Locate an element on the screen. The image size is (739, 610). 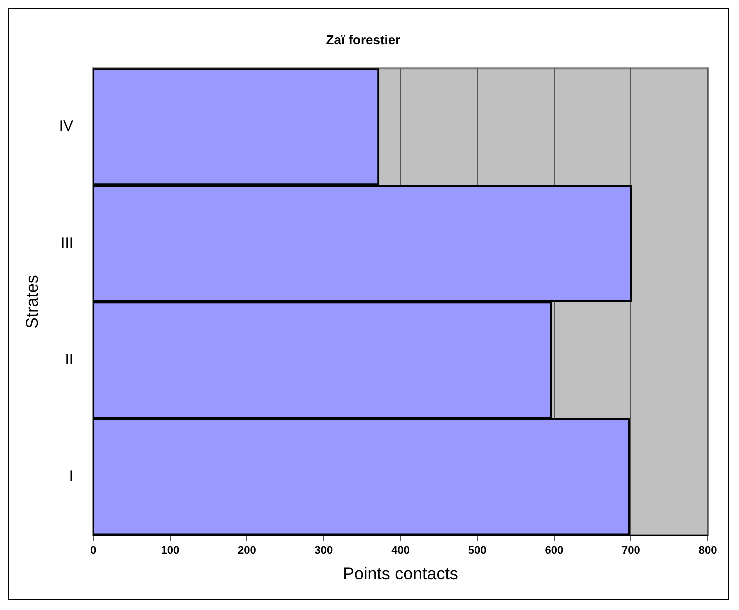
y-tick-label: I is located at coordinates (71, 477).